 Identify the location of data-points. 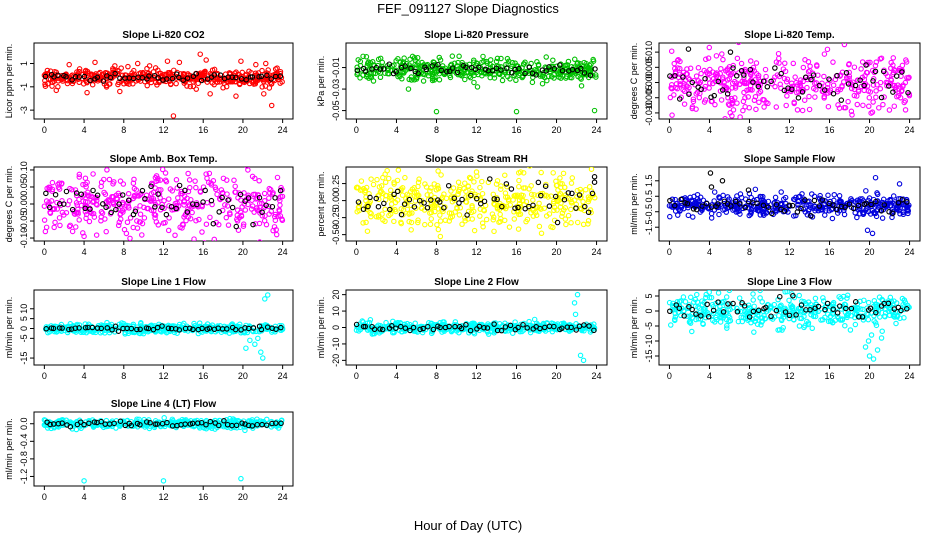
(789, 203).